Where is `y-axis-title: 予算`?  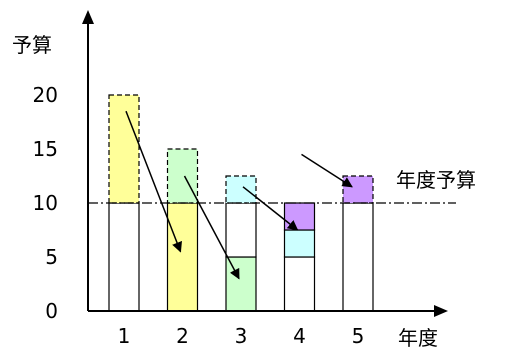 y-axis-title: 予算 is located at coordinates (32, 45).